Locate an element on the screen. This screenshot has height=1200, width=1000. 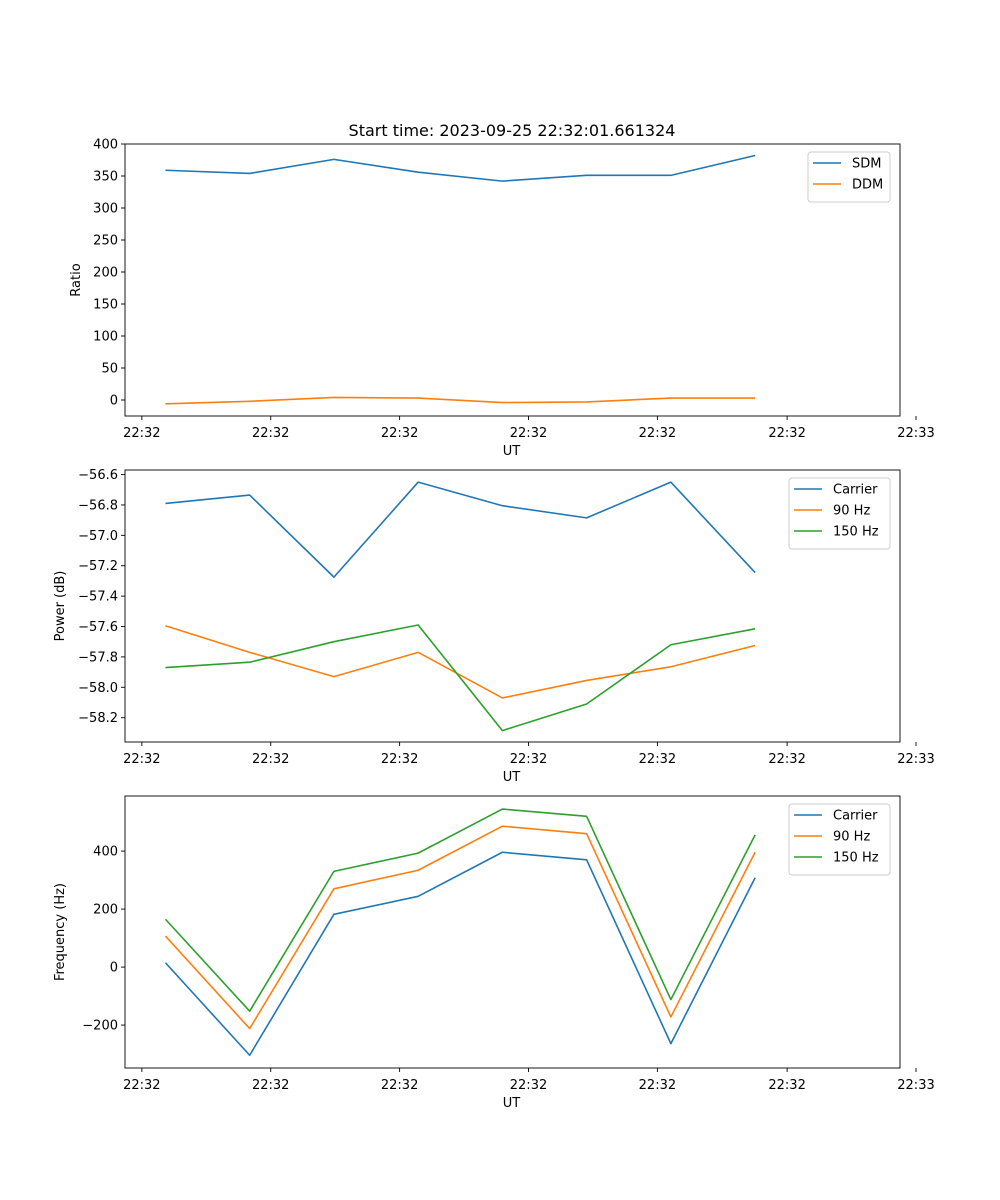
y-axis-label-frequency: Frequency (Hz) is located at coordinates (60, 932).